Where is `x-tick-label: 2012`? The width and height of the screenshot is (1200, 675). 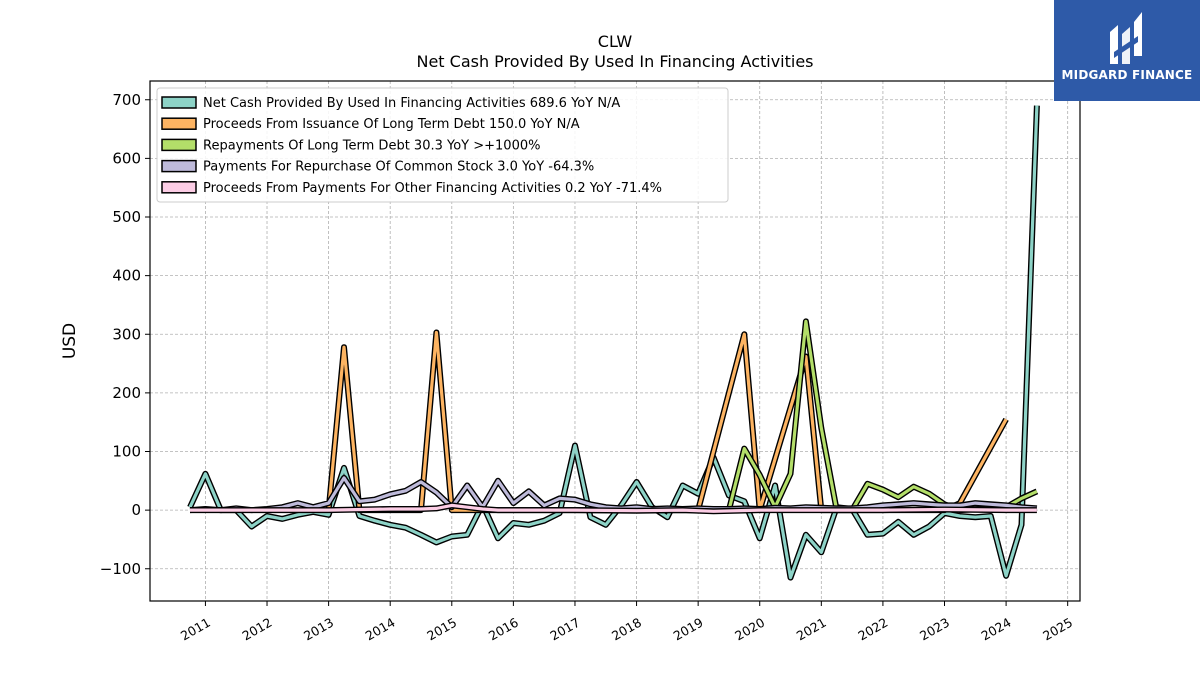
x-tick-label: 2012 is located at coordinates (256, 629).